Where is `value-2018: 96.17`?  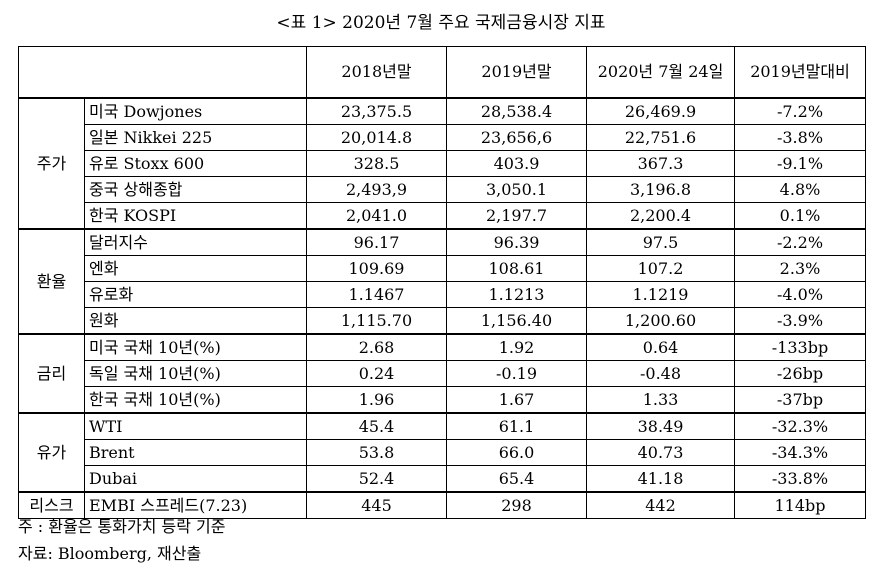
value-2018: 96.17 is located at coordinates (376, 242).